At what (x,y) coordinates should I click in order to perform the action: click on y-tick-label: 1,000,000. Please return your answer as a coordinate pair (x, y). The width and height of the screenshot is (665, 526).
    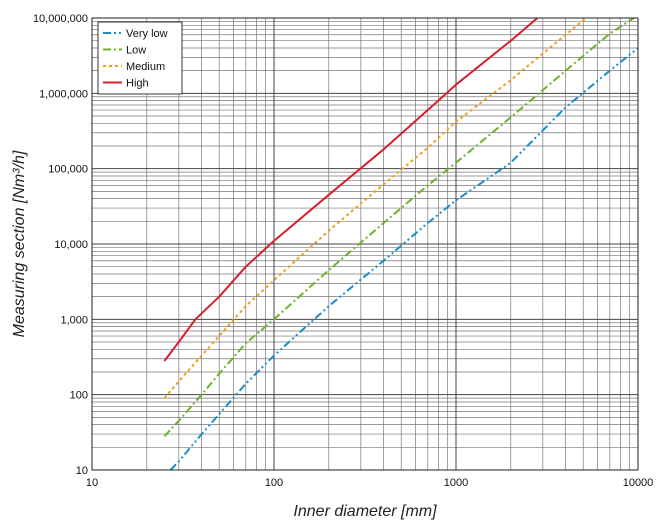
    Looking at the image, I should click on (63, 94).